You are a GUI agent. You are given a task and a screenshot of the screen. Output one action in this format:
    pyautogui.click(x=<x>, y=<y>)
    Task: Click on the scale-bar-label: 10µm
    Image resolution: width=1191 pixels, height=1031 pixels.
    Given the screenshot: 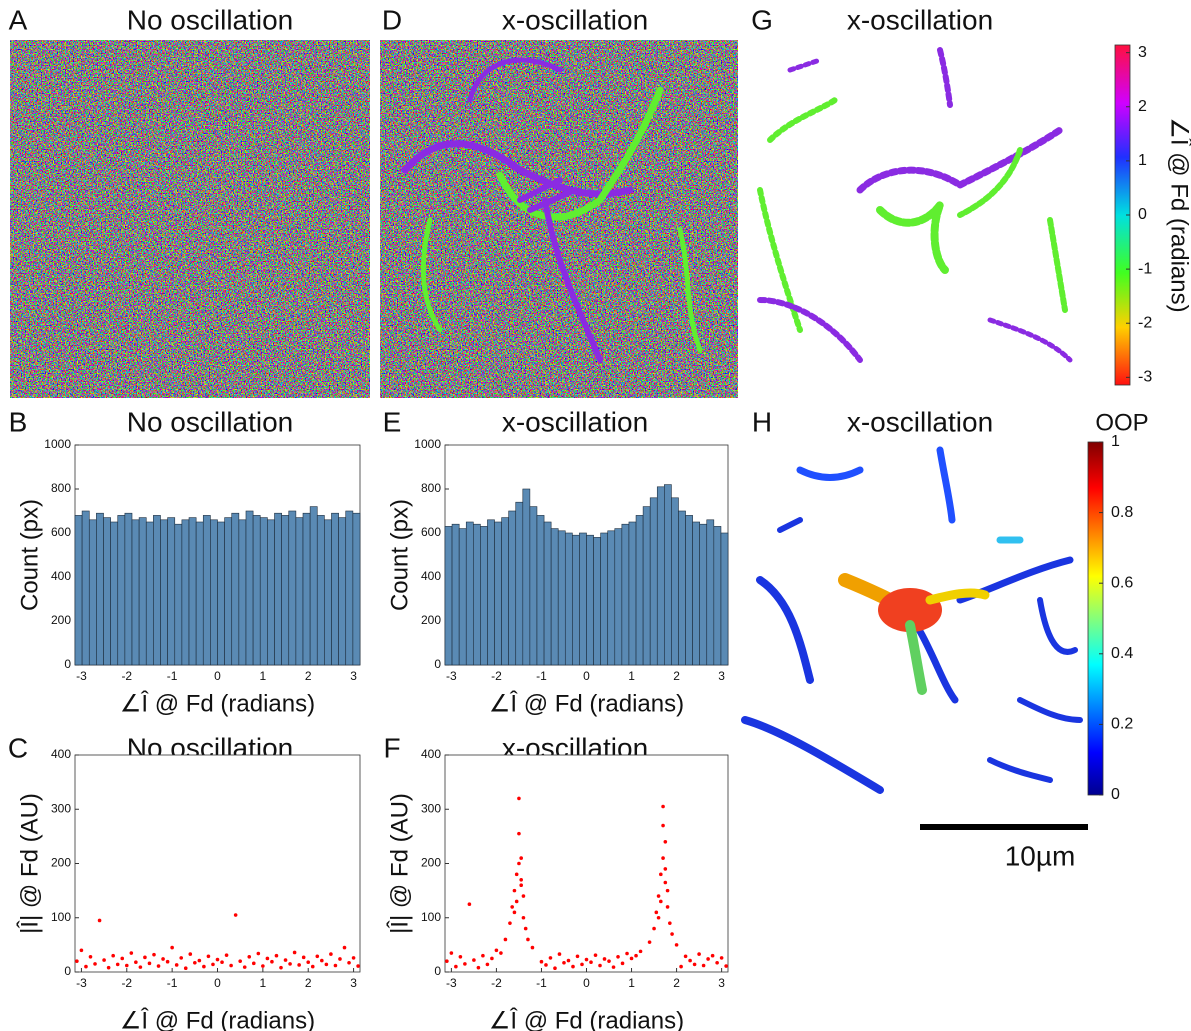 What is the action you would take?
    pyautogui.click(x=1040, y=855)
    